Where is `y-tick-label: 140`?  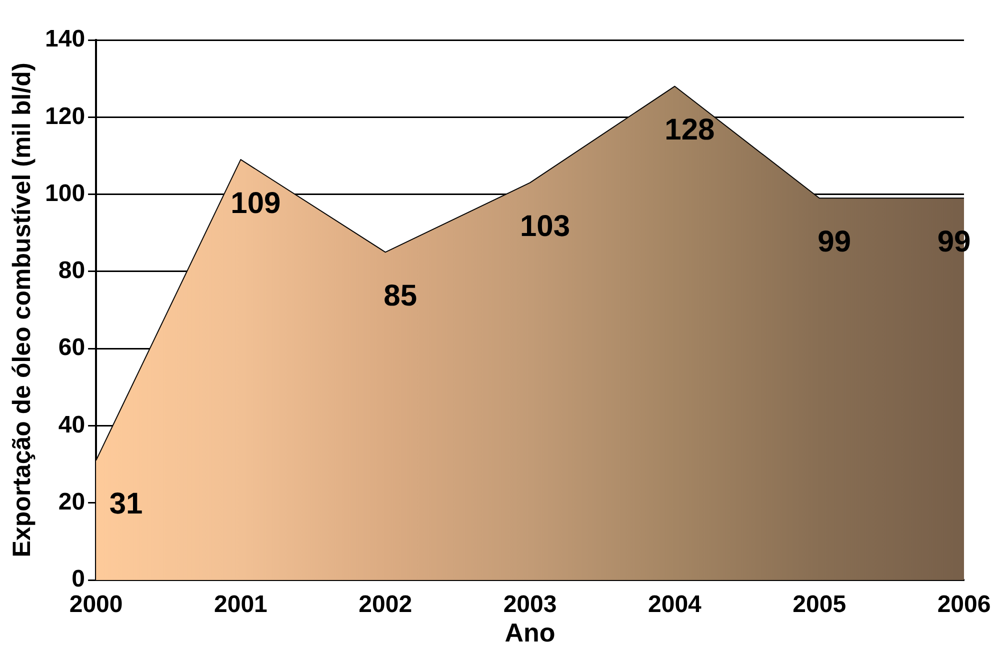 y-tick-label: 140 is located at coordinates (65, 39).